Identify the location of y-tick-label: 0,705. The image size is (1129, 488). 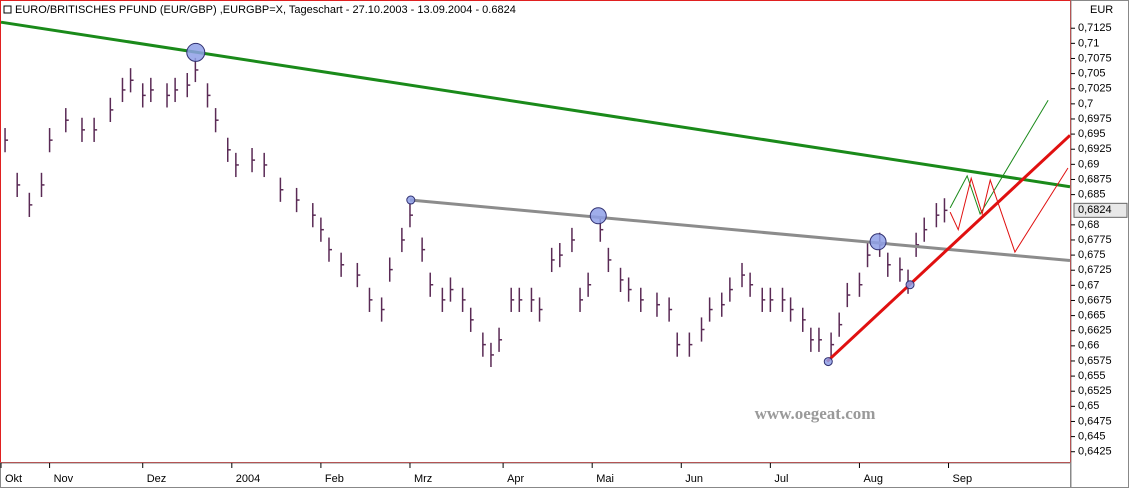
(1092, 74).